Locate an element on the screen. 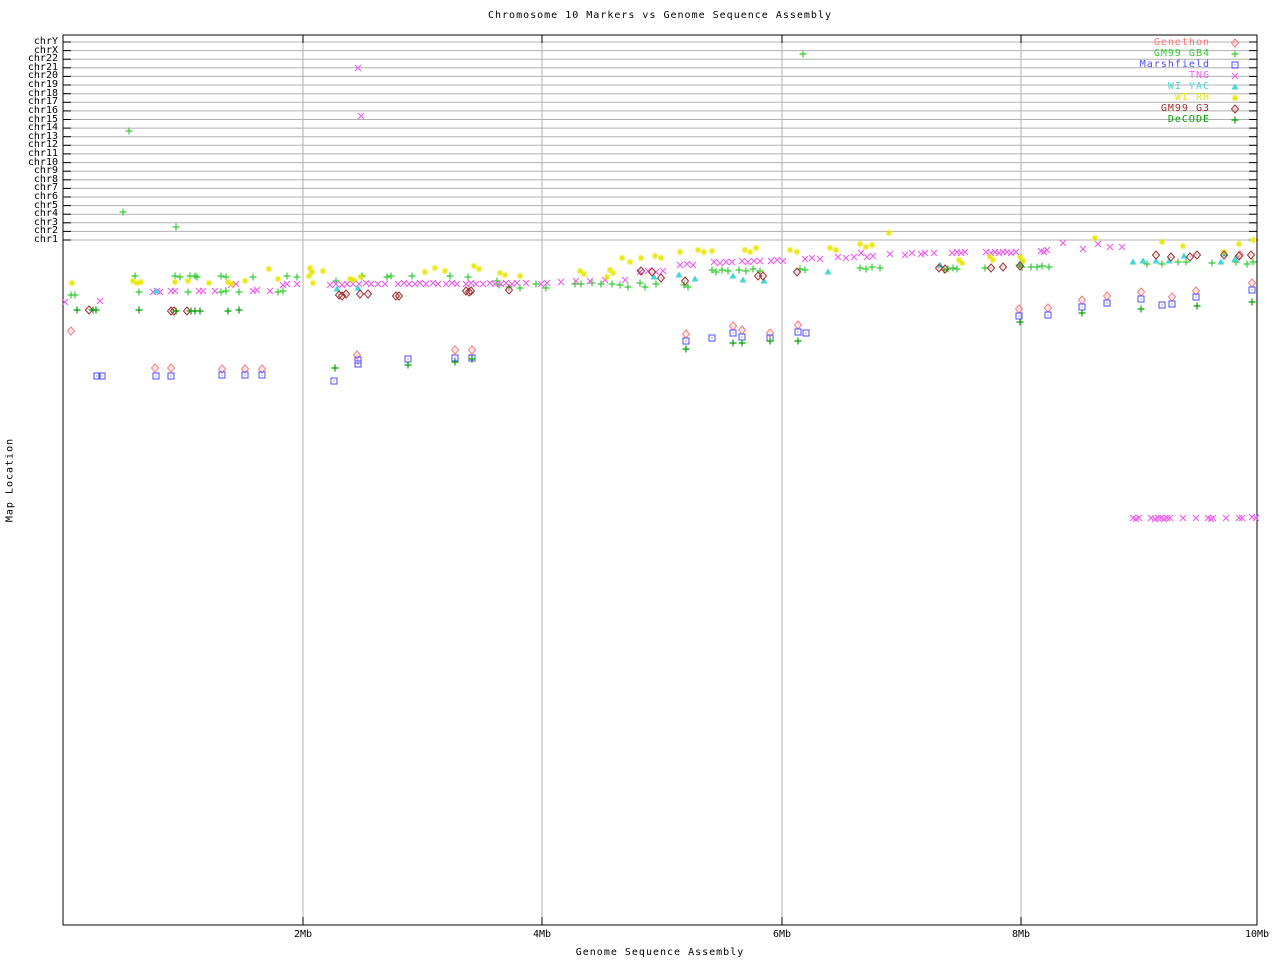  legend-item: GM99 G3 is located at coordinates (1195, 108).